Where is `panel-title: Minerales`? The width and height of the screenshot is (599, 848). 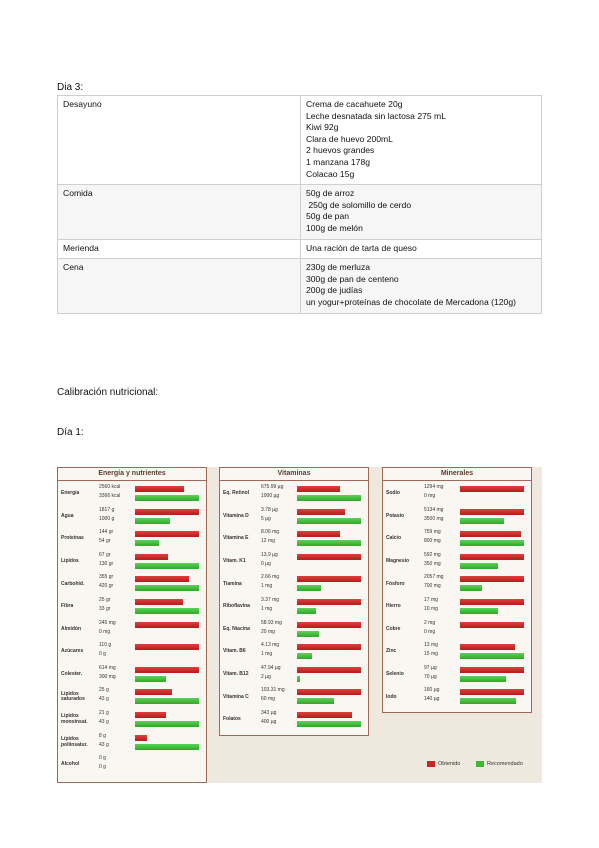
panel-title: Minerales is located at coordinates (457, 474).